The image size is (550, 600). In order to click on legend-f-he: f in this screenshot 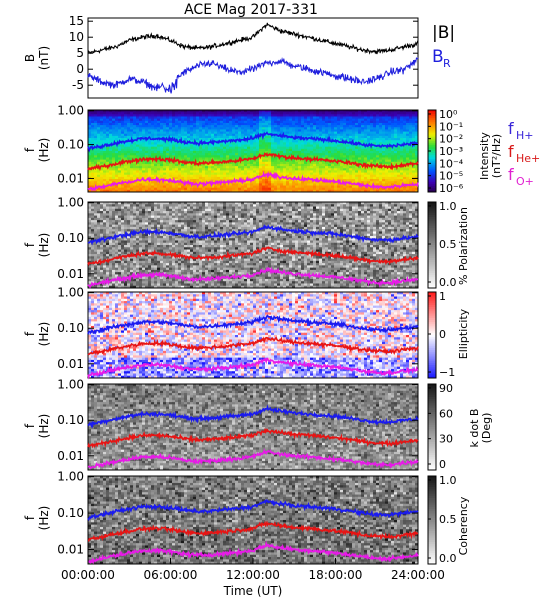, I will do `click(511, 151)`.